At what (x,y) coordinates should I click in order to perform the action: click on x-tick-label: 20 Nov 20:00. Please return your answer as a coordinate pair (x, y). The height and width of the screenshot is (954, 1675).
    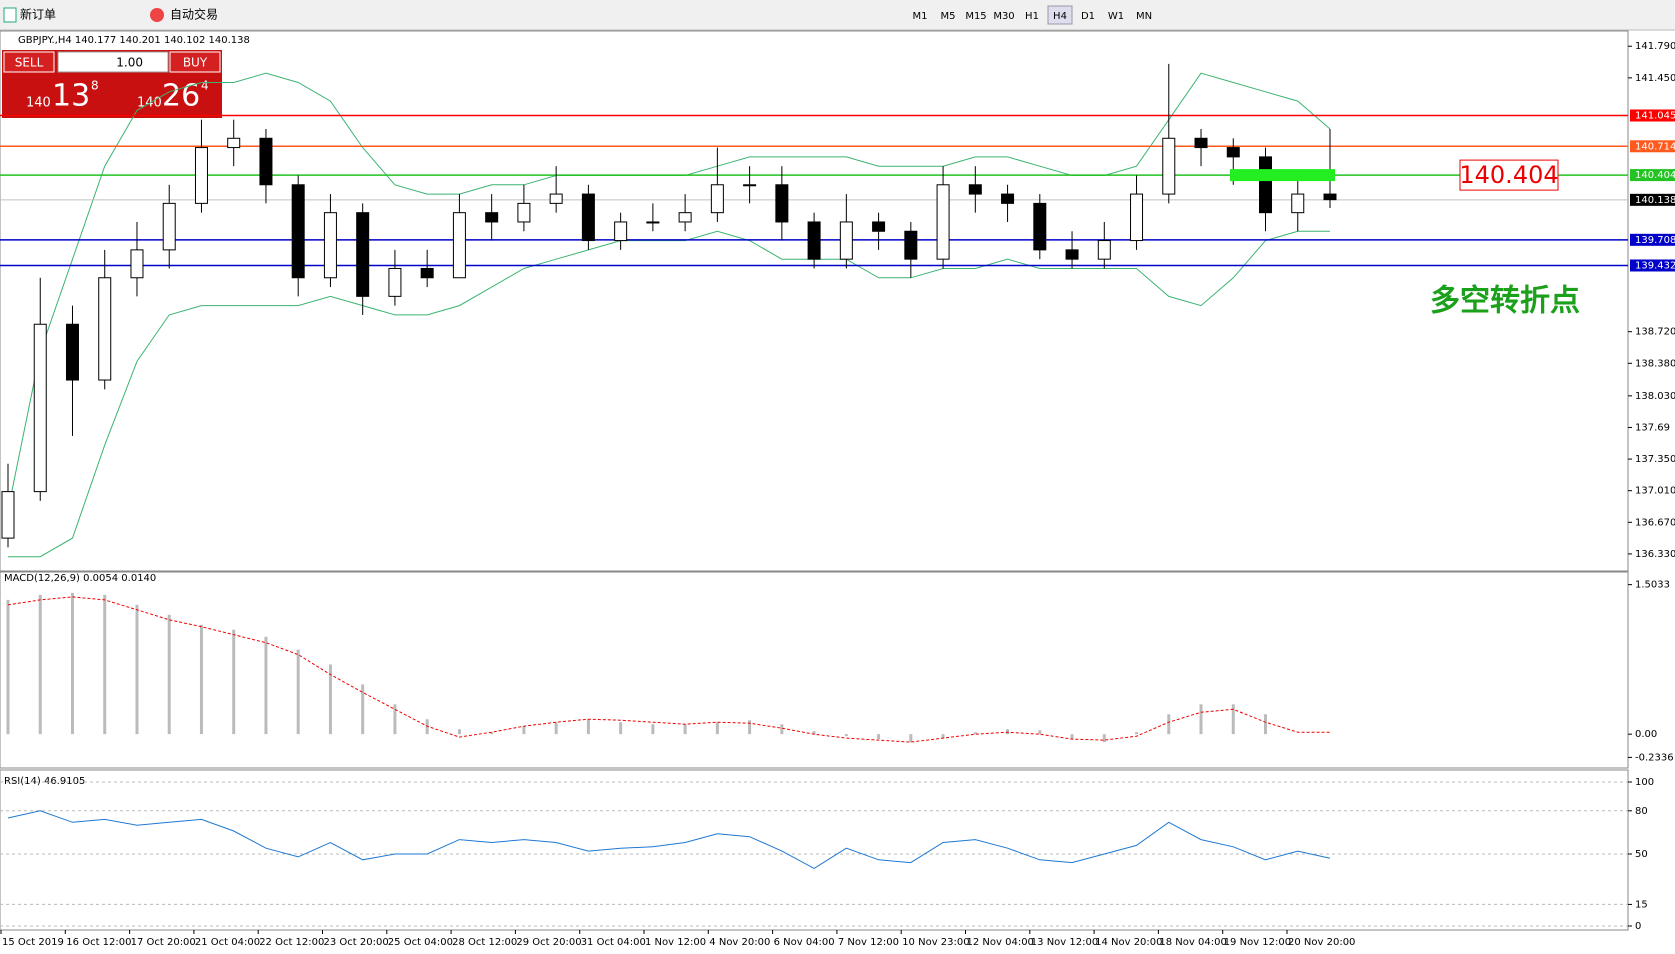
    Looking at the image, I should click on (1321, 942).